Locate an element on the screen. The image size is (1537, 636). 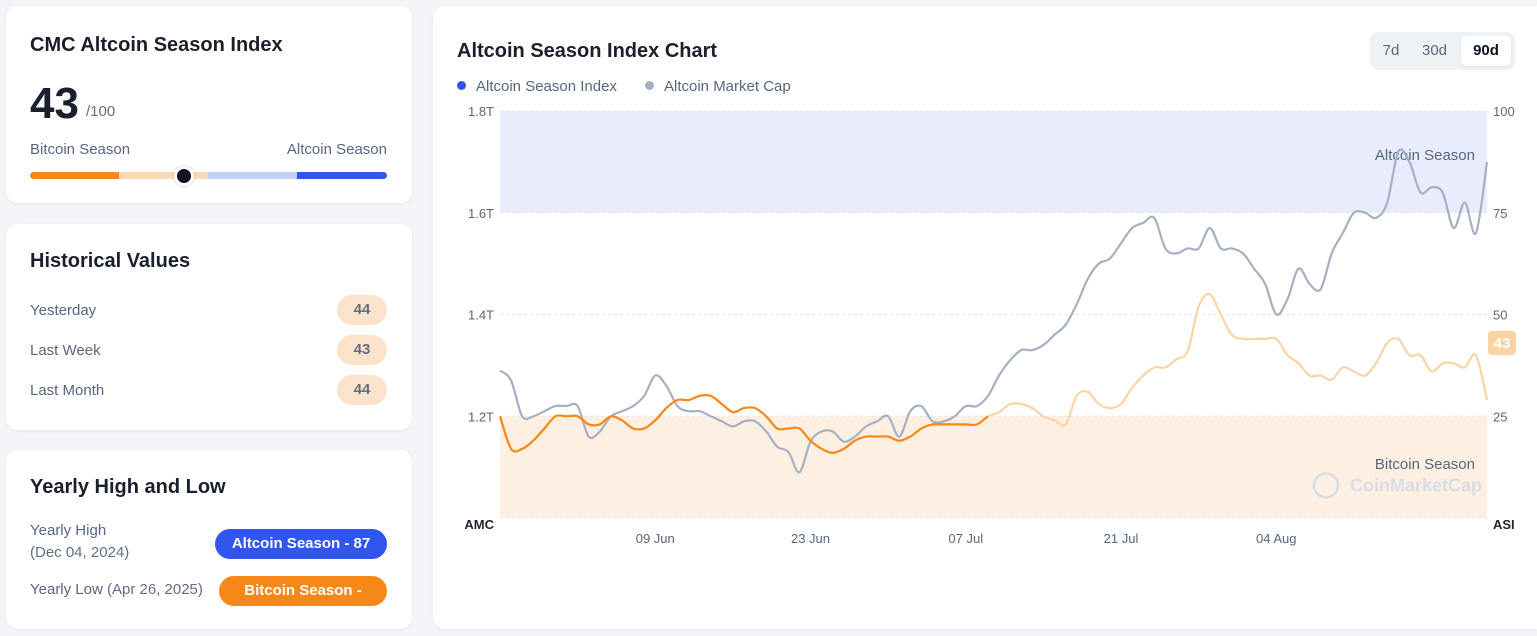
right-tick-label: 50 is located at coordinates (1500, 315).